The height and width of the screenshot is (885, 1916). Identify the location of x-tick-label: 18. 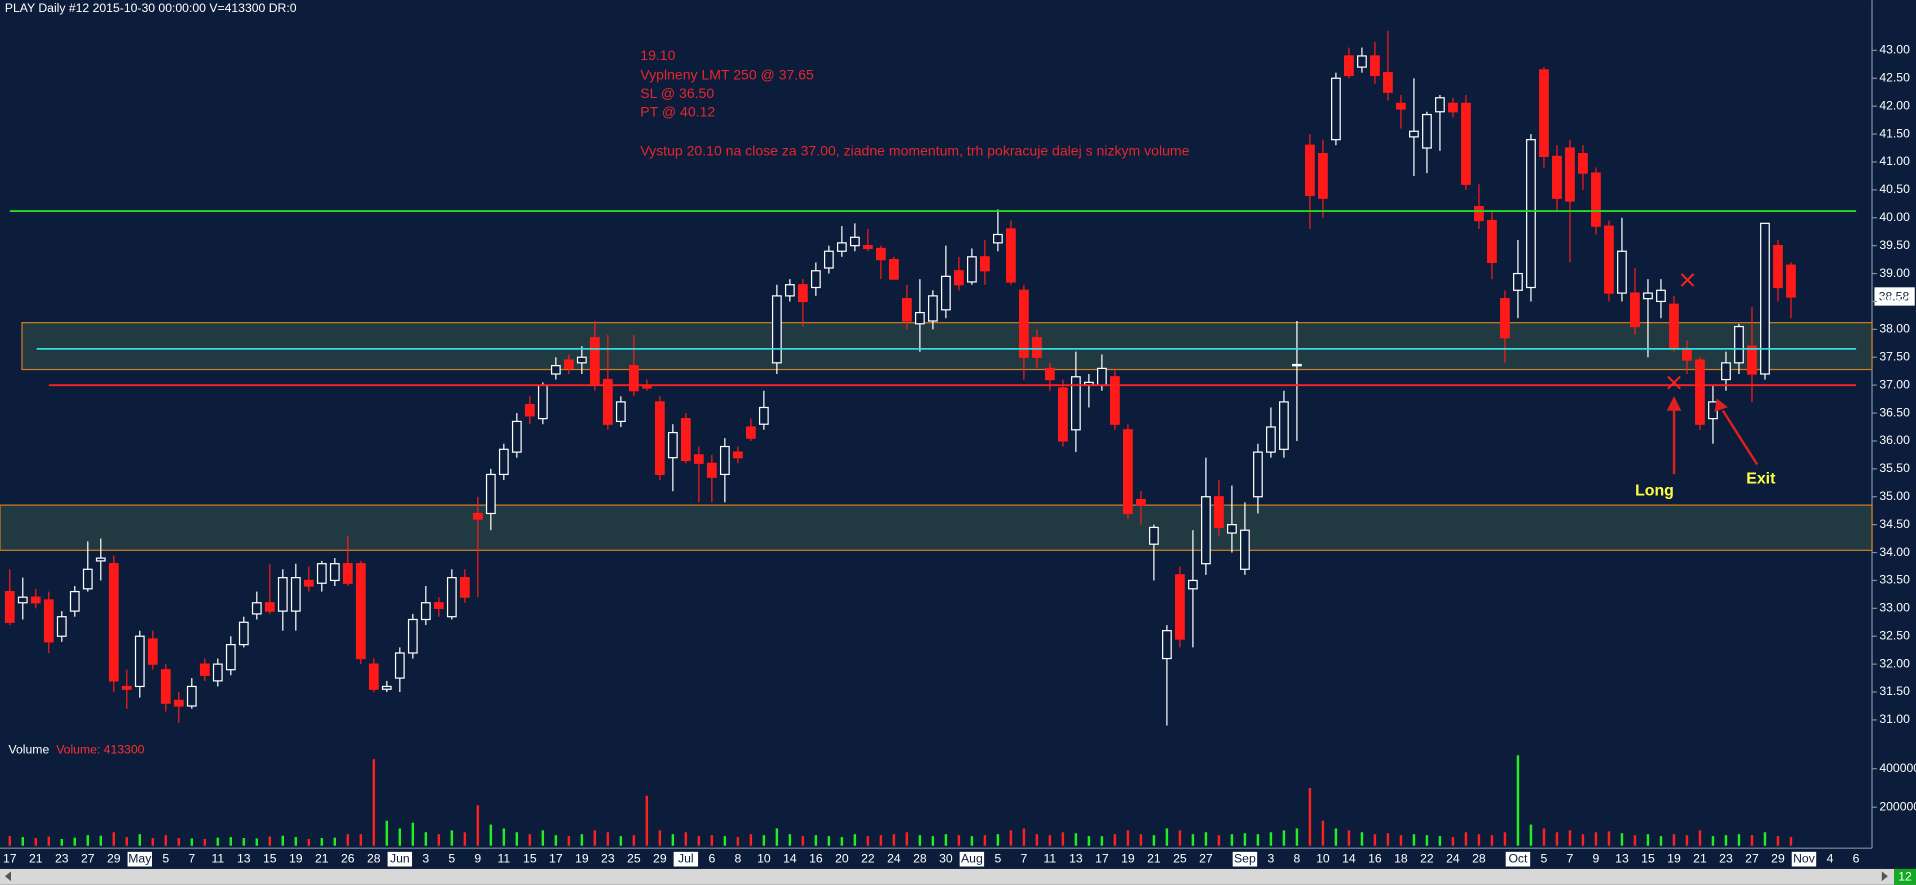
(1401, 858).